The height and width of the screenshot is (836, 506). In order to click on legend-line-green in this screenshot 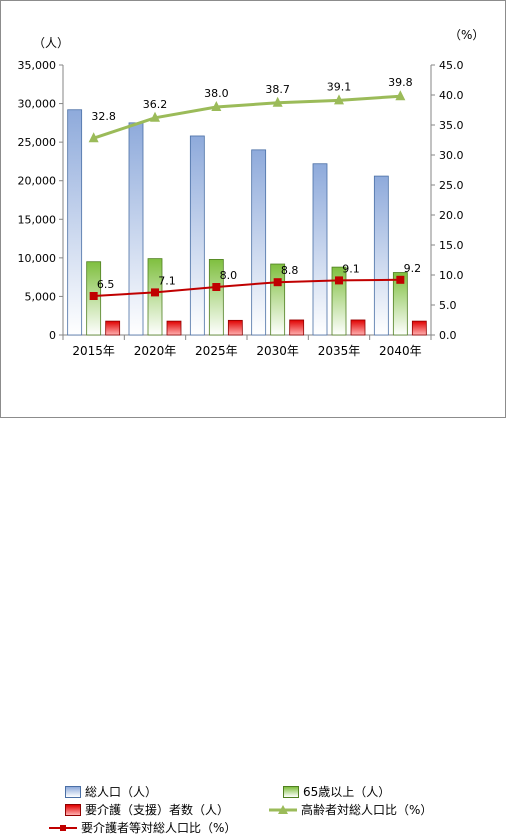, I will do `click(283, 809)`.